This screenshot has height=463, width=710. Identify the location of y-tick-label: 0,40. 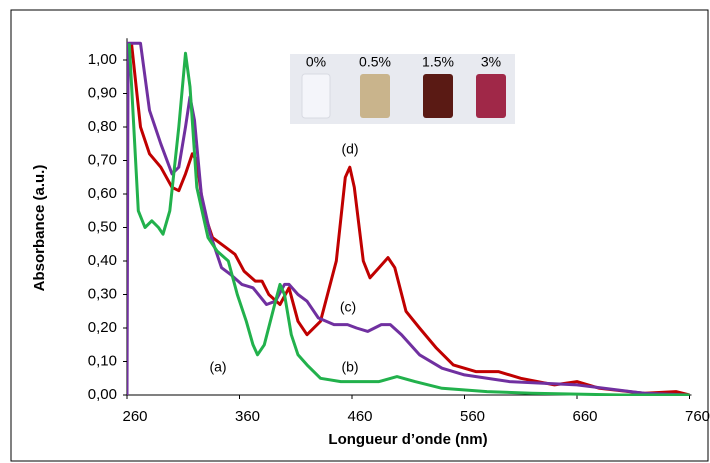
(102, 260).